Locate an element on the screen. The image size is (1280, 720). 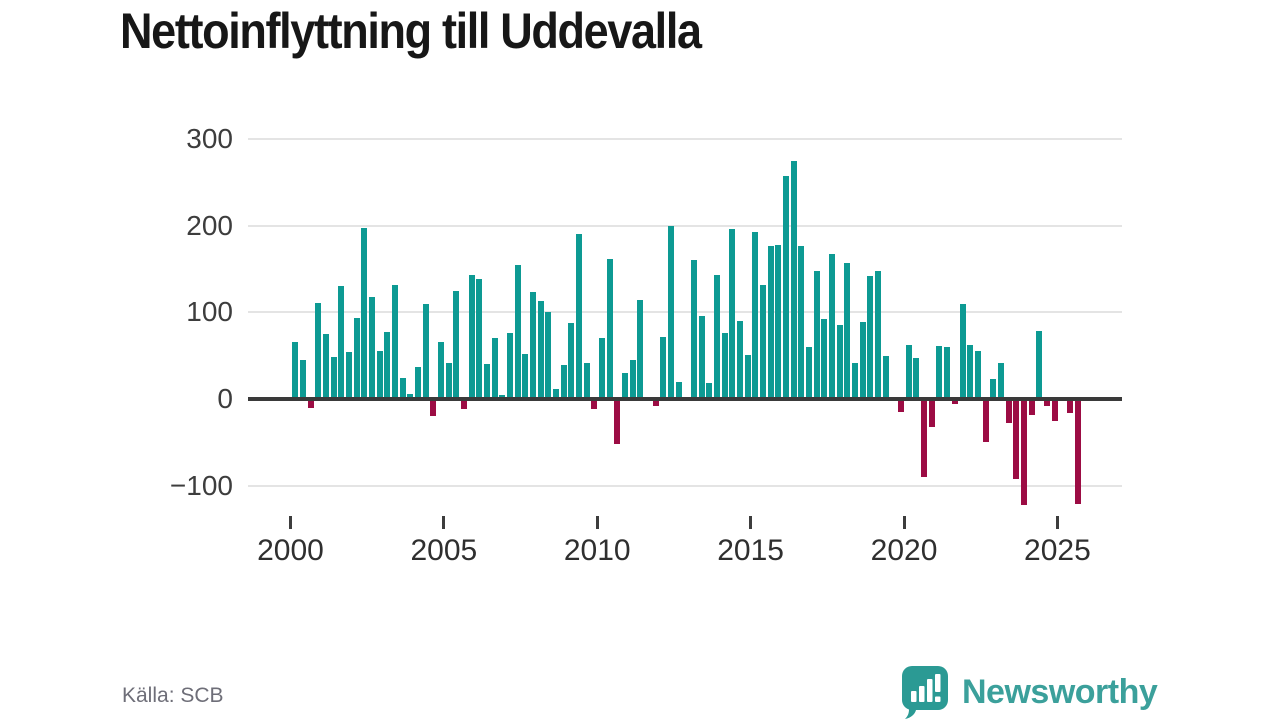
x-axis-tick-label: 2015 is located at coordinates (750, 550).